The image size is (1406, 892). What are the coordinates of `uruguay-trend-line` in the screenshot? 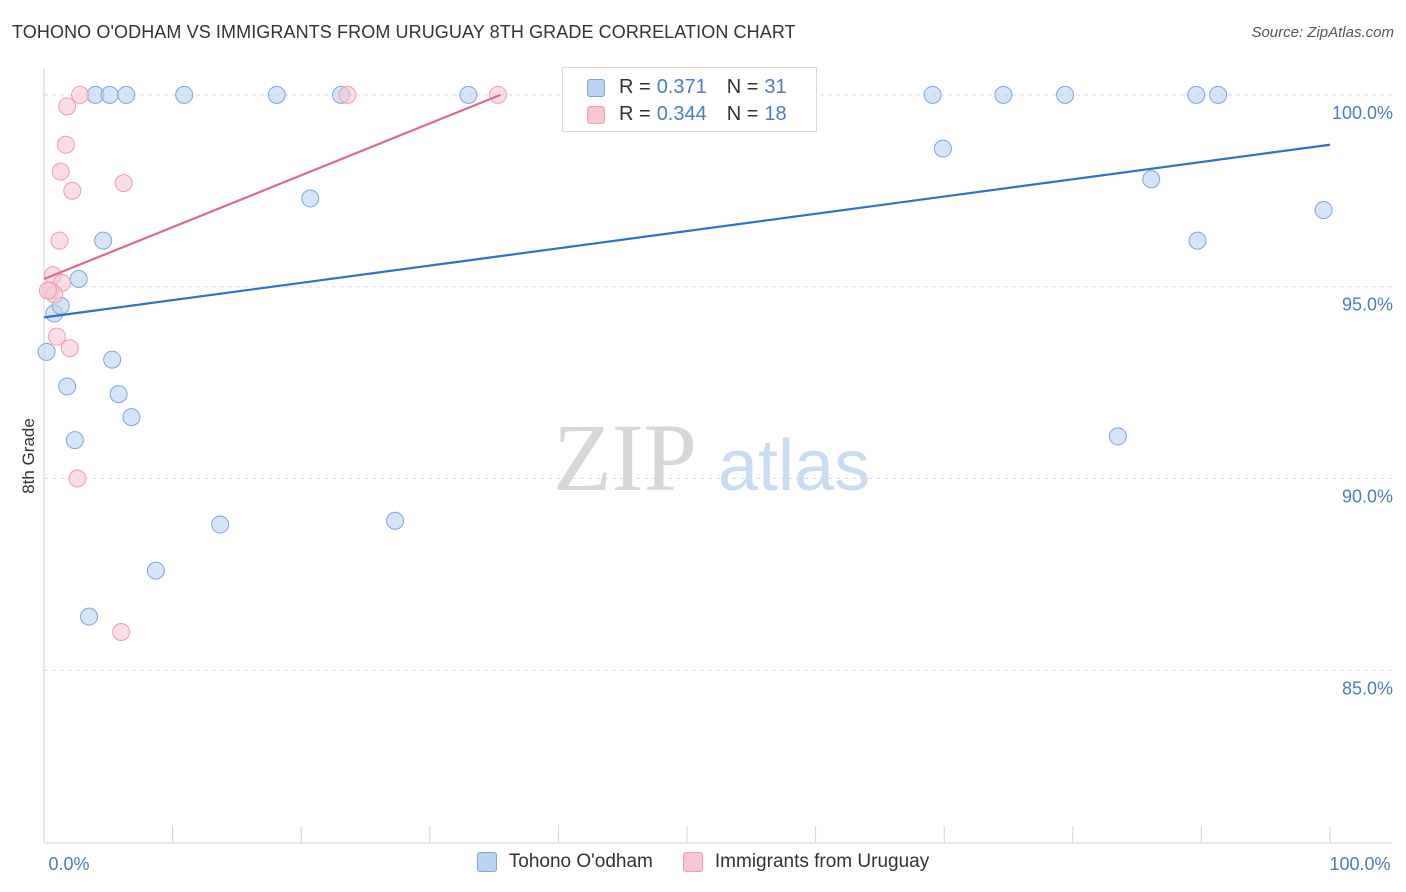 It's located at (272, 187).